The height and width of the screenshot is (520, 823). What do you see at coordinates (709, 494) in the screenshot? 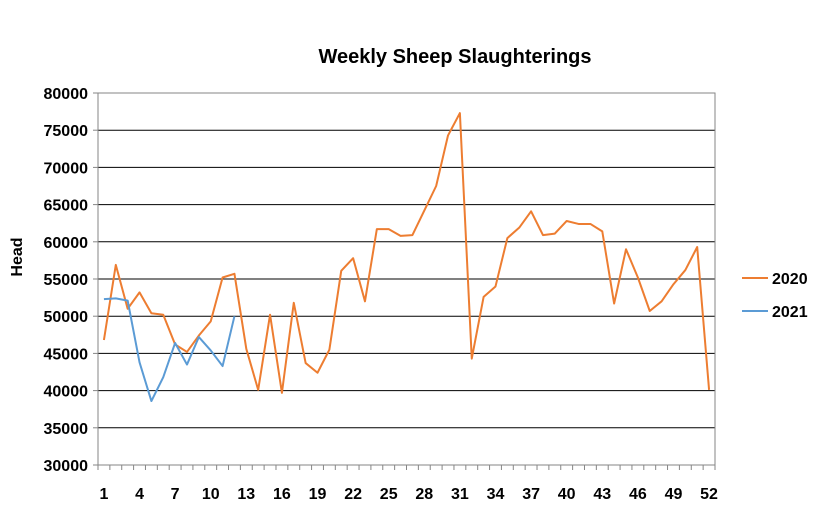
I see `x-tick-label: 52` at bounding box center [709, 494].